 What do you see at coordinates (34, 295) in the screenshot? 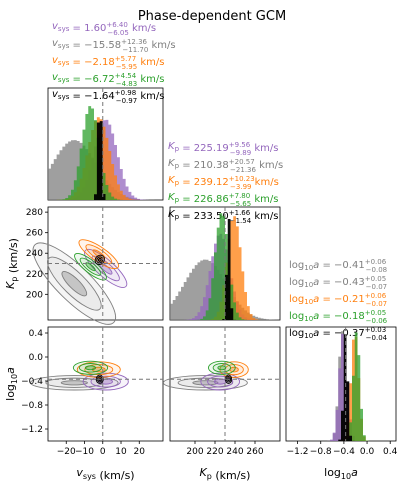
I see `ytick-label-Kp-0: 200` at bounding box center [34, 295].